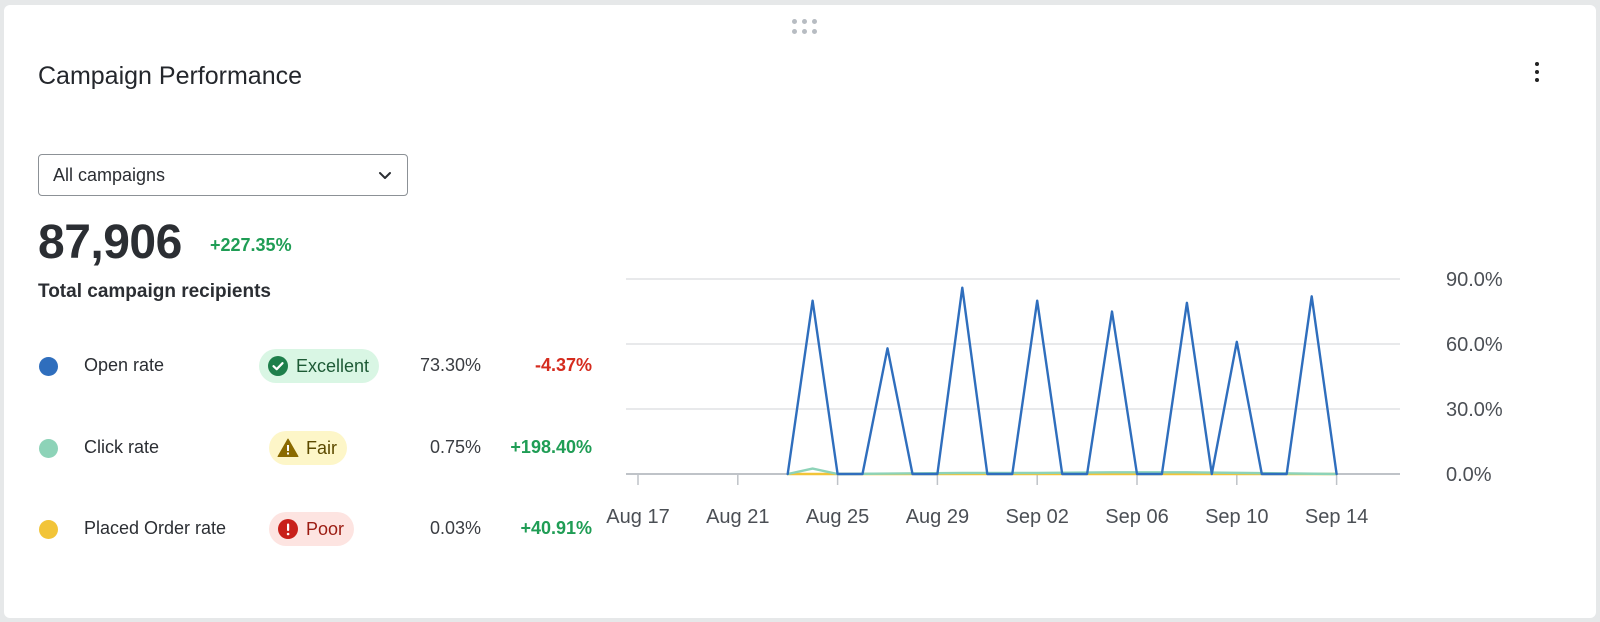  Describe the element at coordinates (551, 447) in the screenshot. I see `metric-change: +198.40%` at that location.